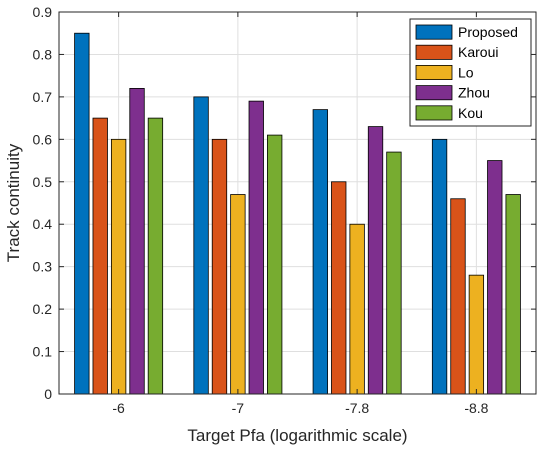  I want to click on x-tick-label: -7.8, so click(357, 408).